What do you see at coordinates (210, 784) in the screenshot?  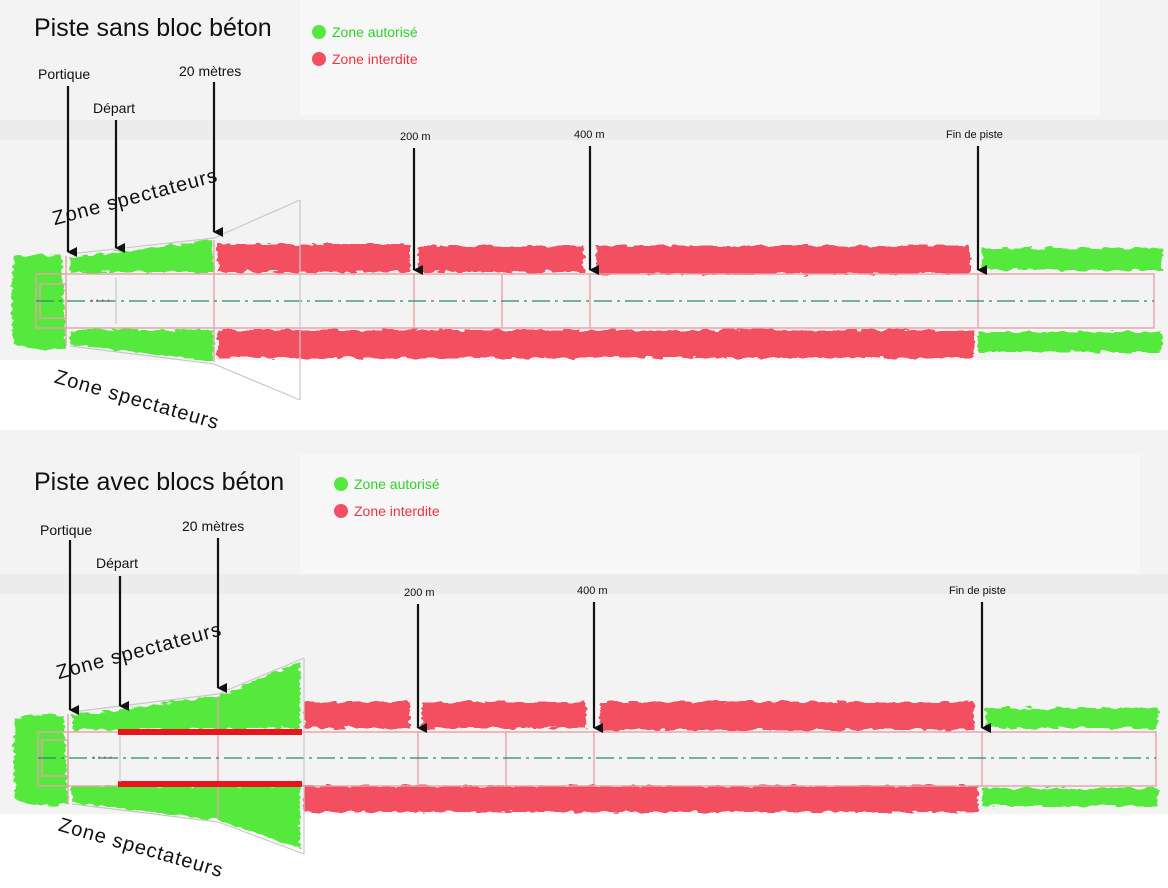 I see `concrete-block-bottom` at bounding box center [210, 784].